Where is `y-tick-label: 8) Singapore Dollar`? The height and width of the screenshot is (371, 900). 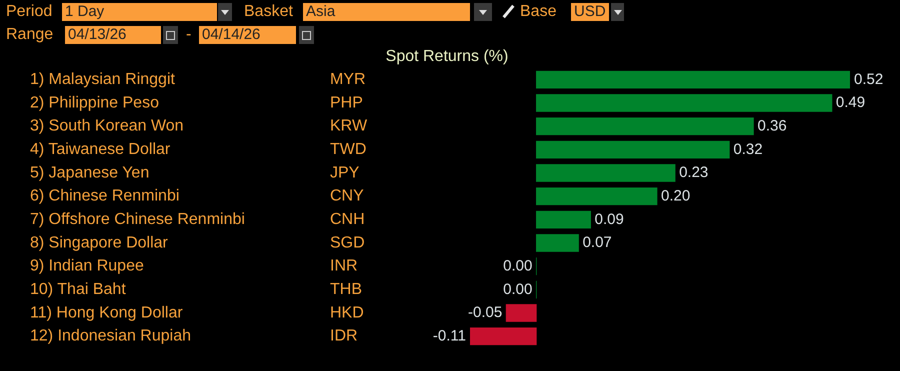 y-tick-label: 8) Singapore Dollar is located at coordinates (99, 243).